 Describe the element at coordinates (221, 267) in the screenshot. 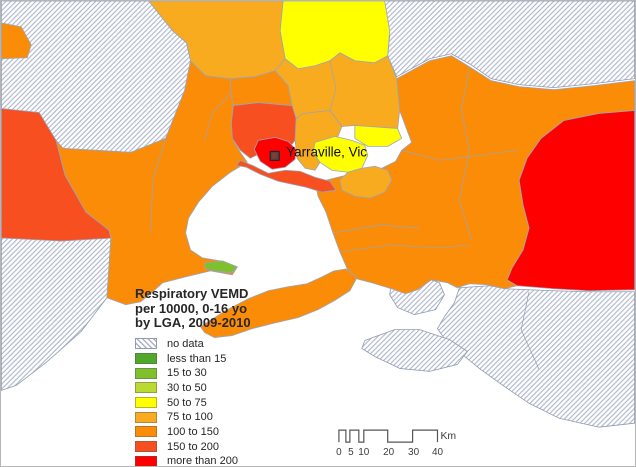

I see `lga-region-green-sliver` at that location.